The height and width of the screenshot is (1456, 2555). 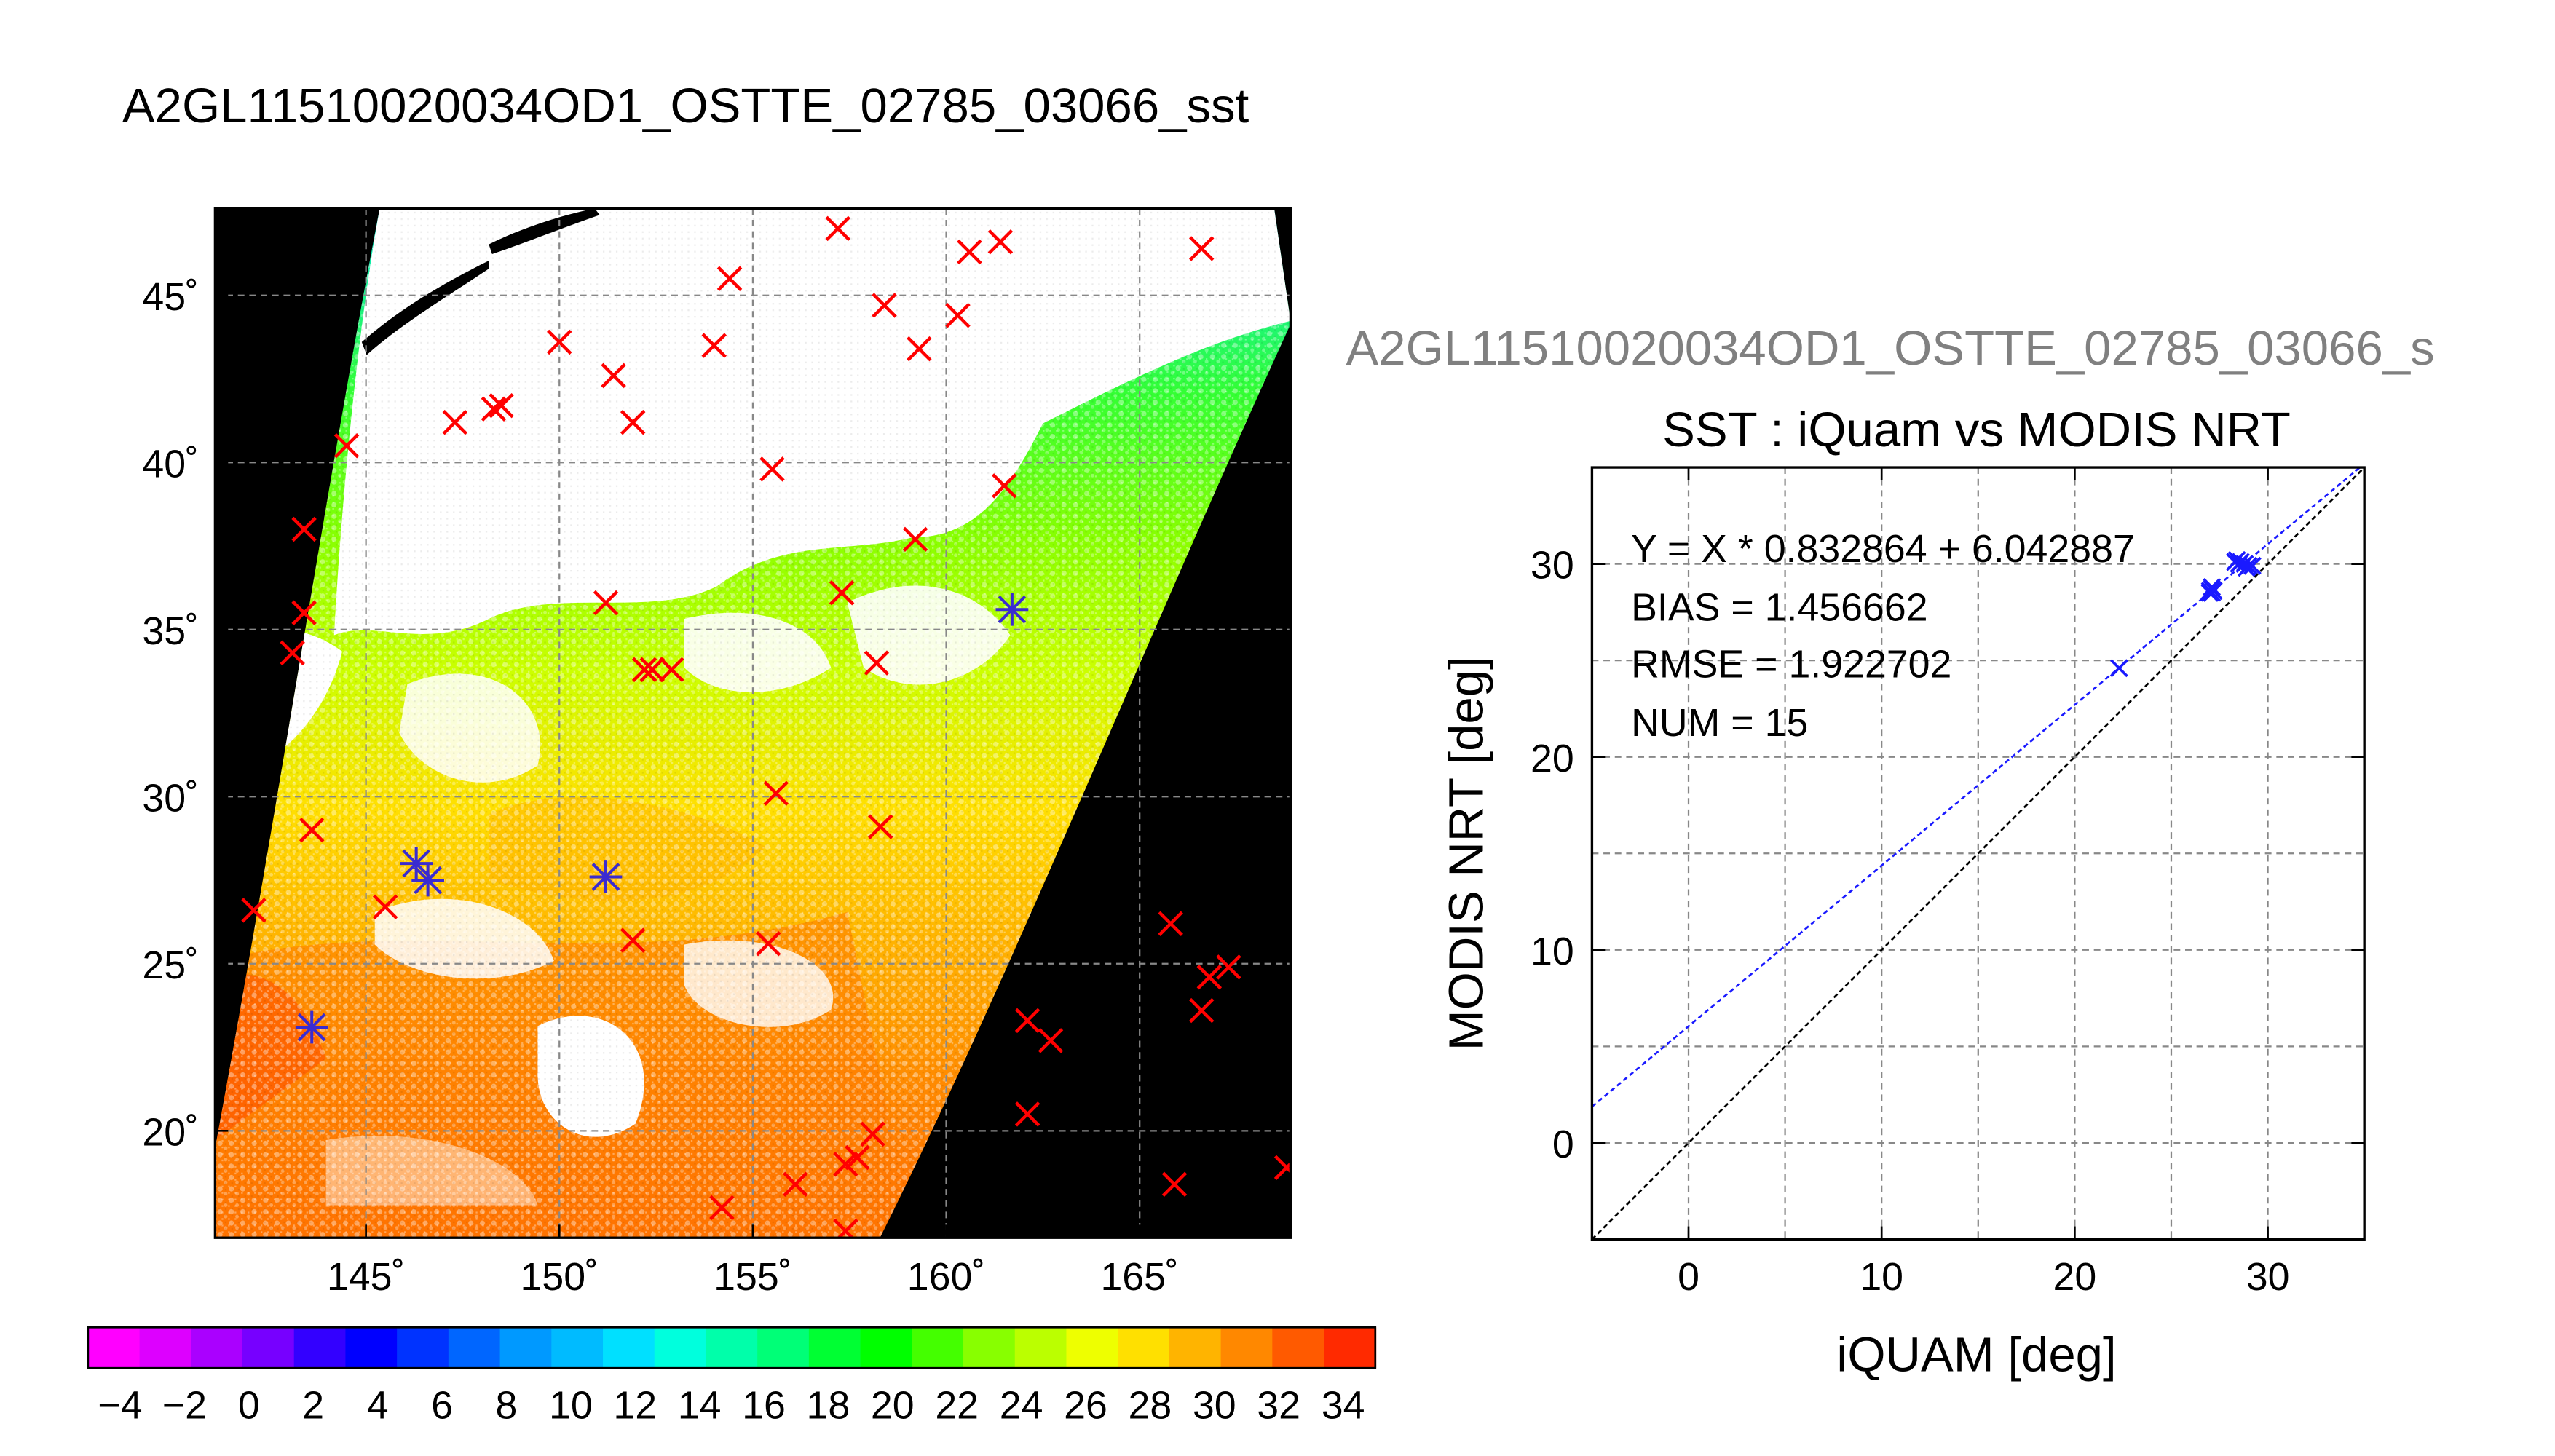 I want to click on y-tick-label: 30, so click(x=1552, y=565).